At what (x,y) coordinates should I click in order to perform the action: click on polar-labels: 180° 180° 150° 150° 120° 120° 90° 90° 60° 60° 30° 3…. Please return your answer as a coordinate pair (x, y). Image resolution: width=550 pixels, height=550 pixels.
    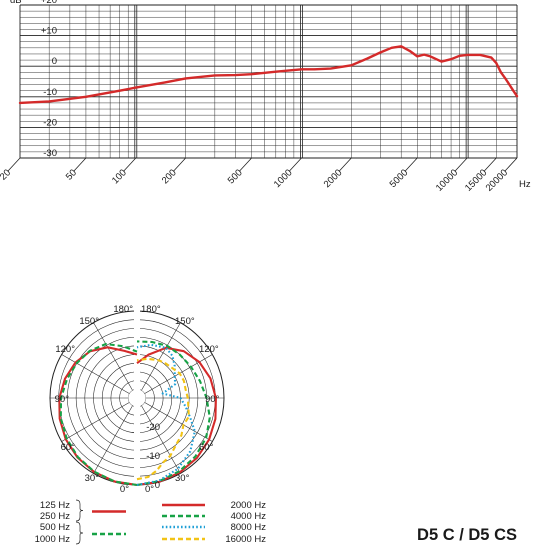
    Looking at the image, I should click on (137, 399).